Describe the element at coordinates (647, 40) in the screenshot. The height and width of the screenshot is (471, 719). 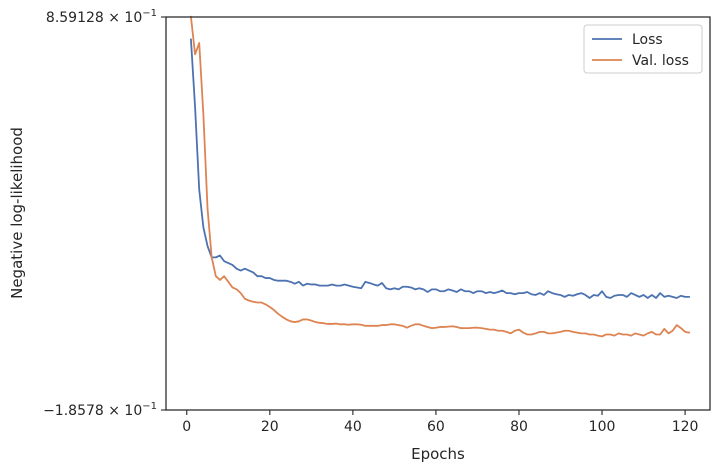
I see `legend-label-loss: Loss` at that location.